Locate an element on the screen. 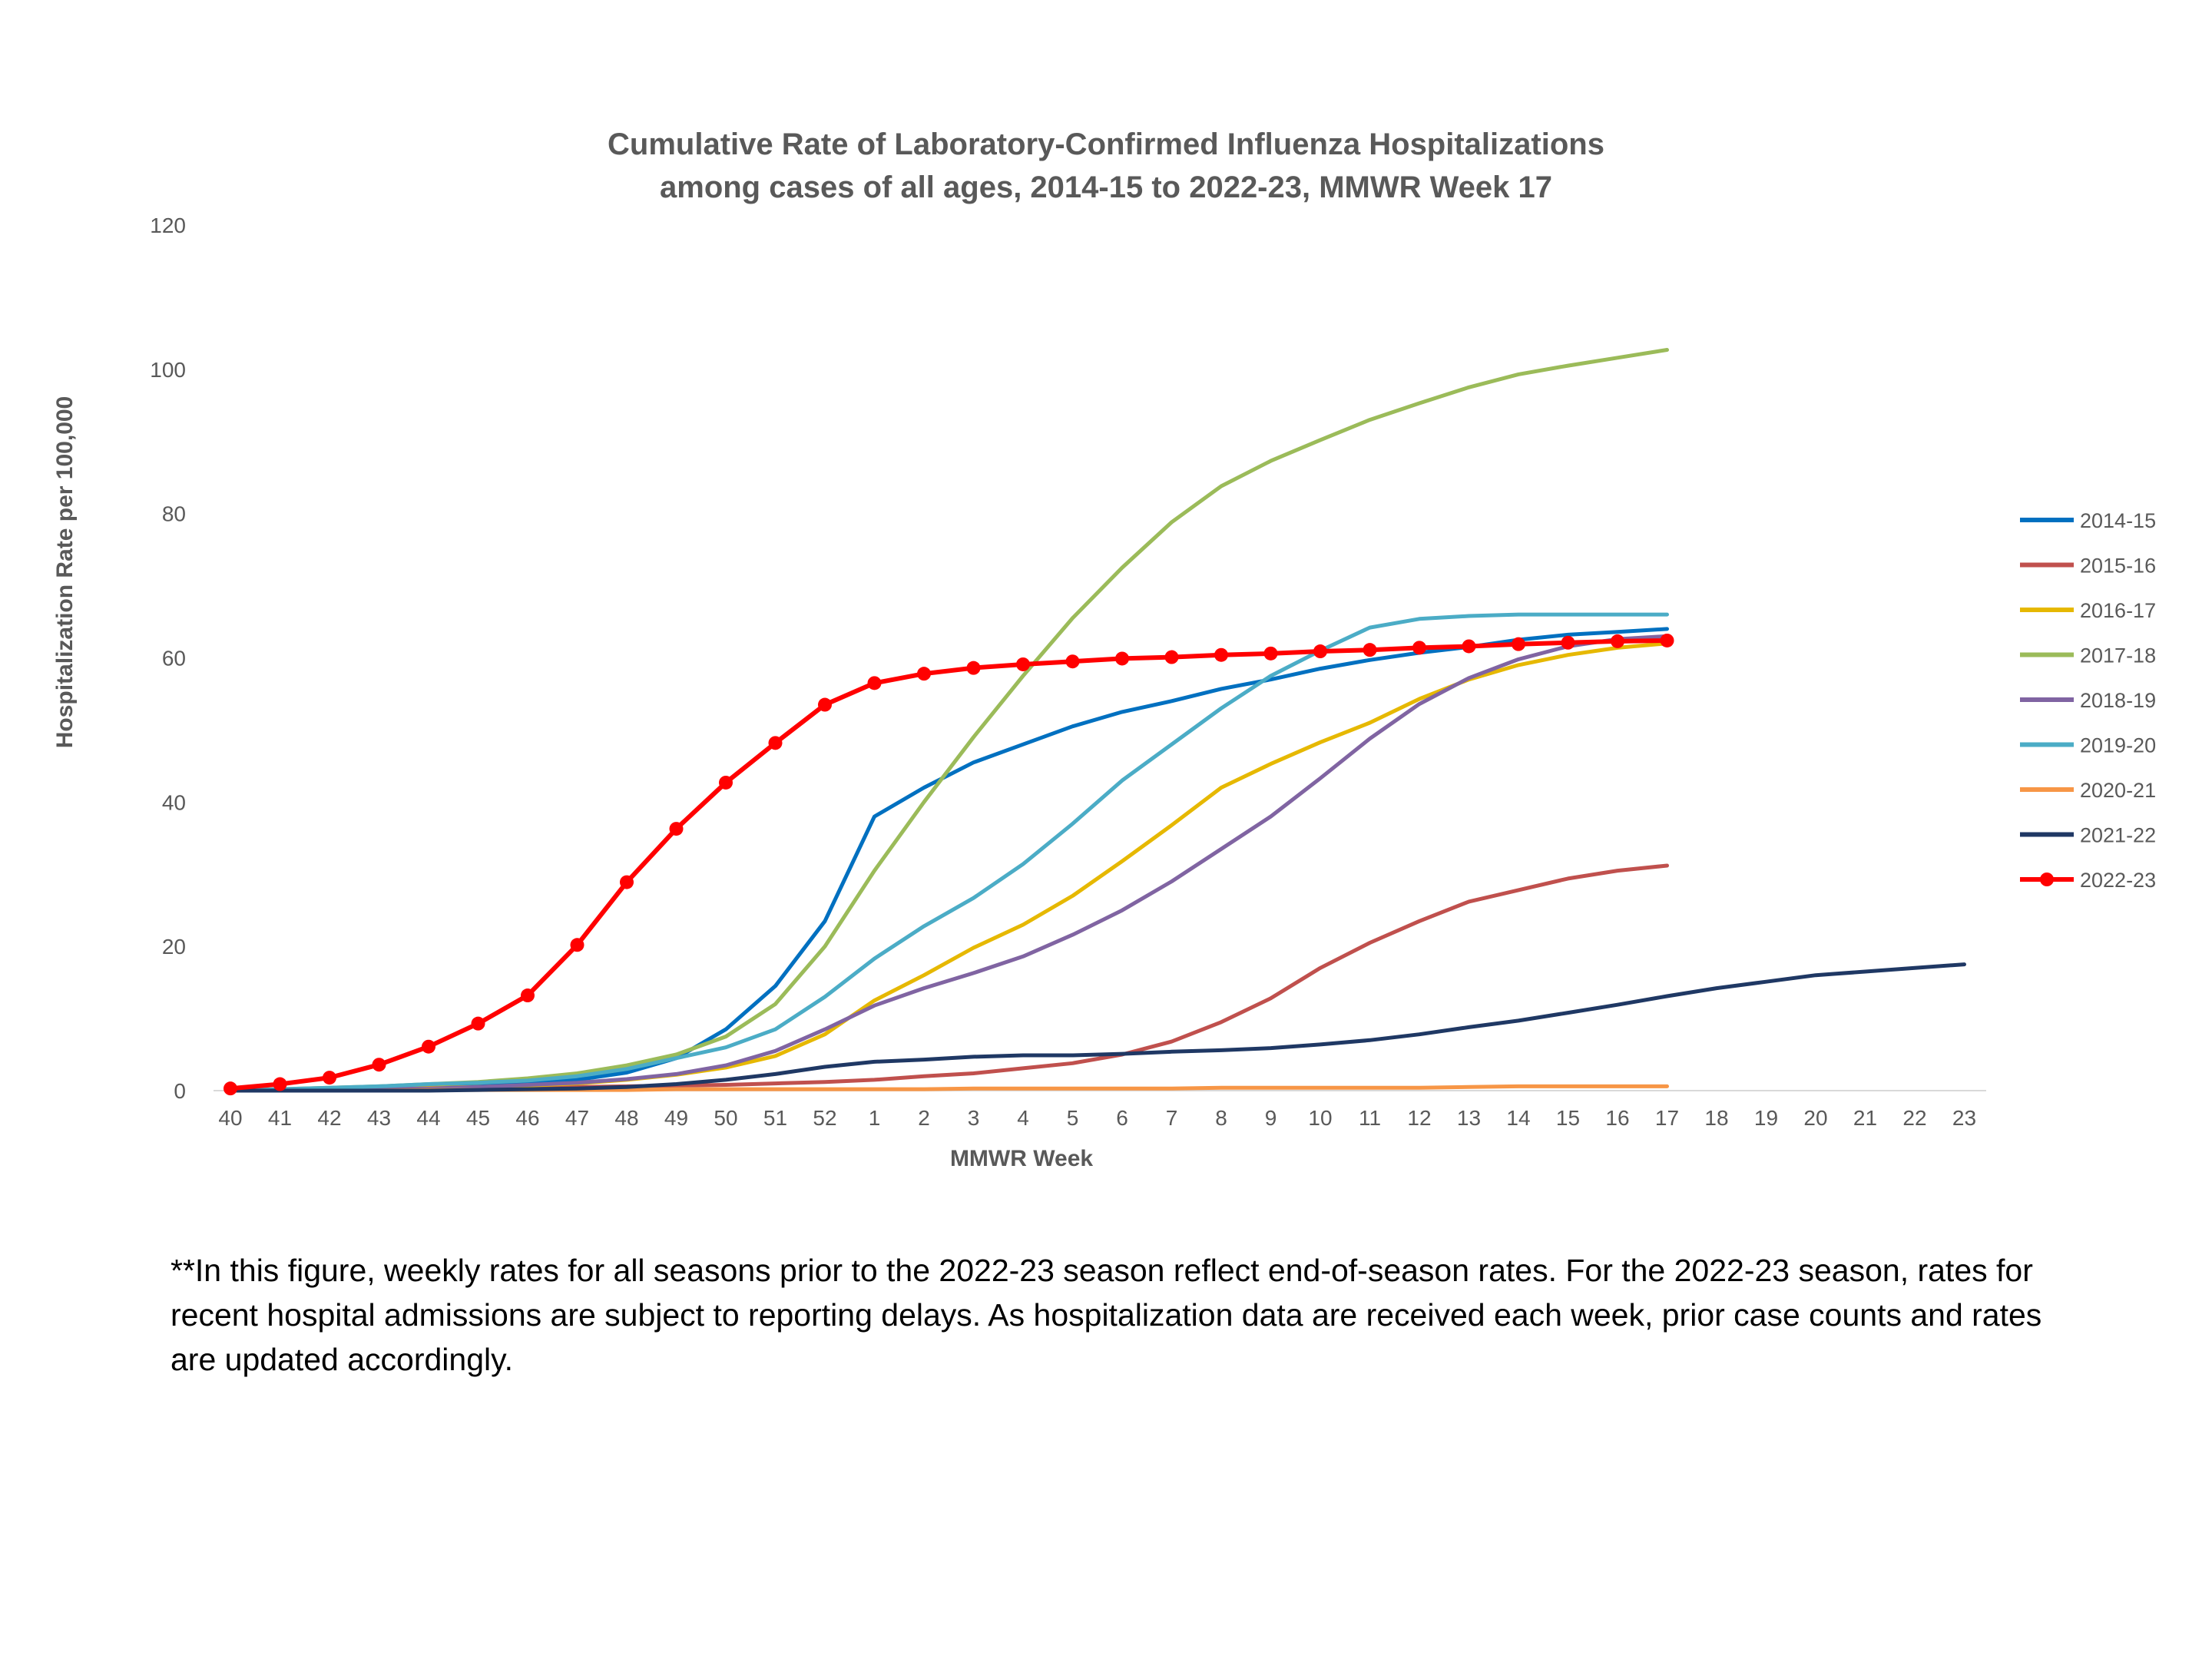  x-tick-label: 43 is located at coordinates (379, 1118).